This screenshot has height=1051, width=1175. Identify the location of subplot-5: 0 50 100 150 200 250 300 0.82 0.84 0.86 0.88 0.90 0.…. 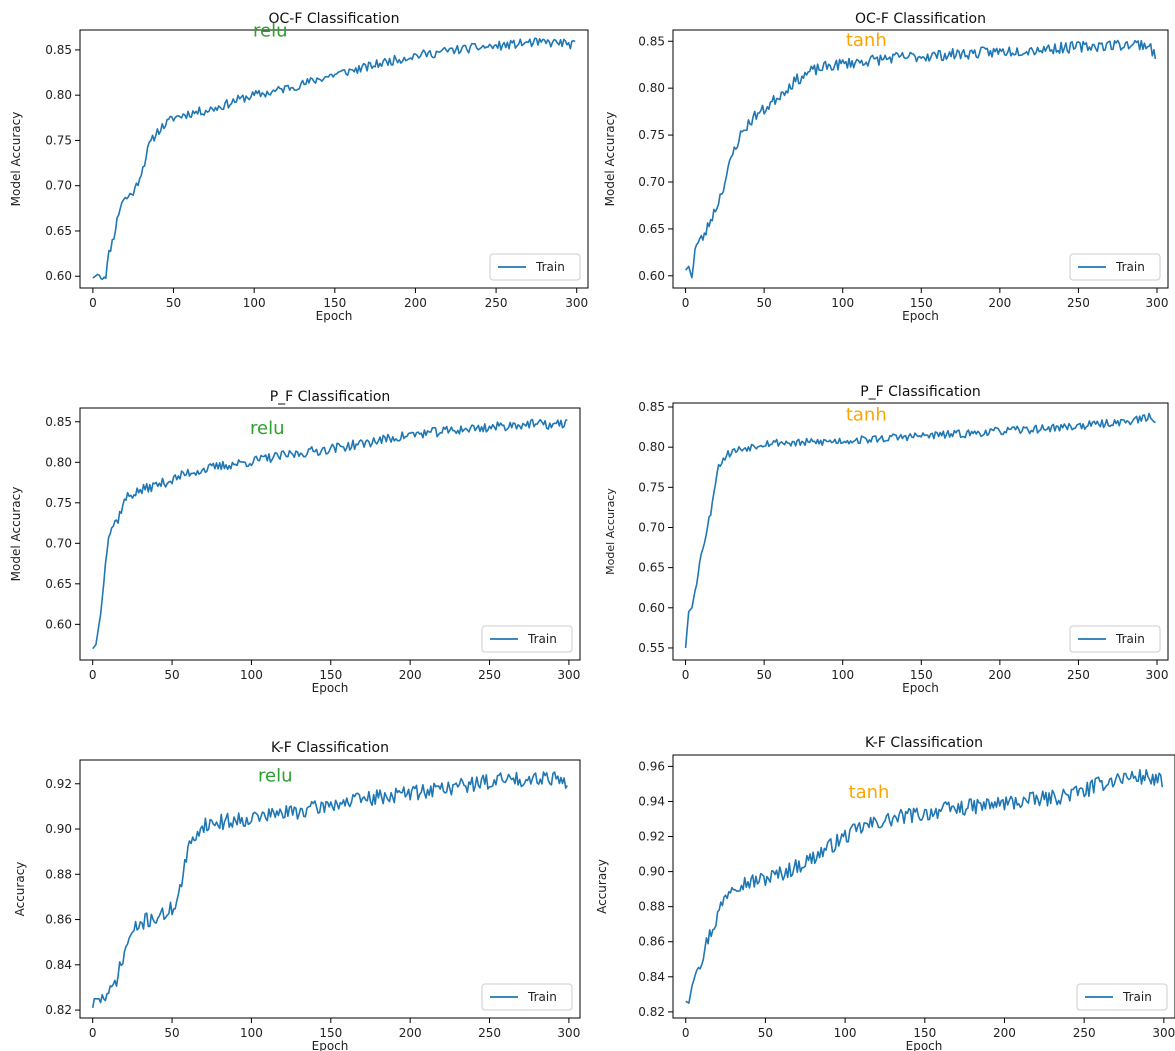
(297, 895).